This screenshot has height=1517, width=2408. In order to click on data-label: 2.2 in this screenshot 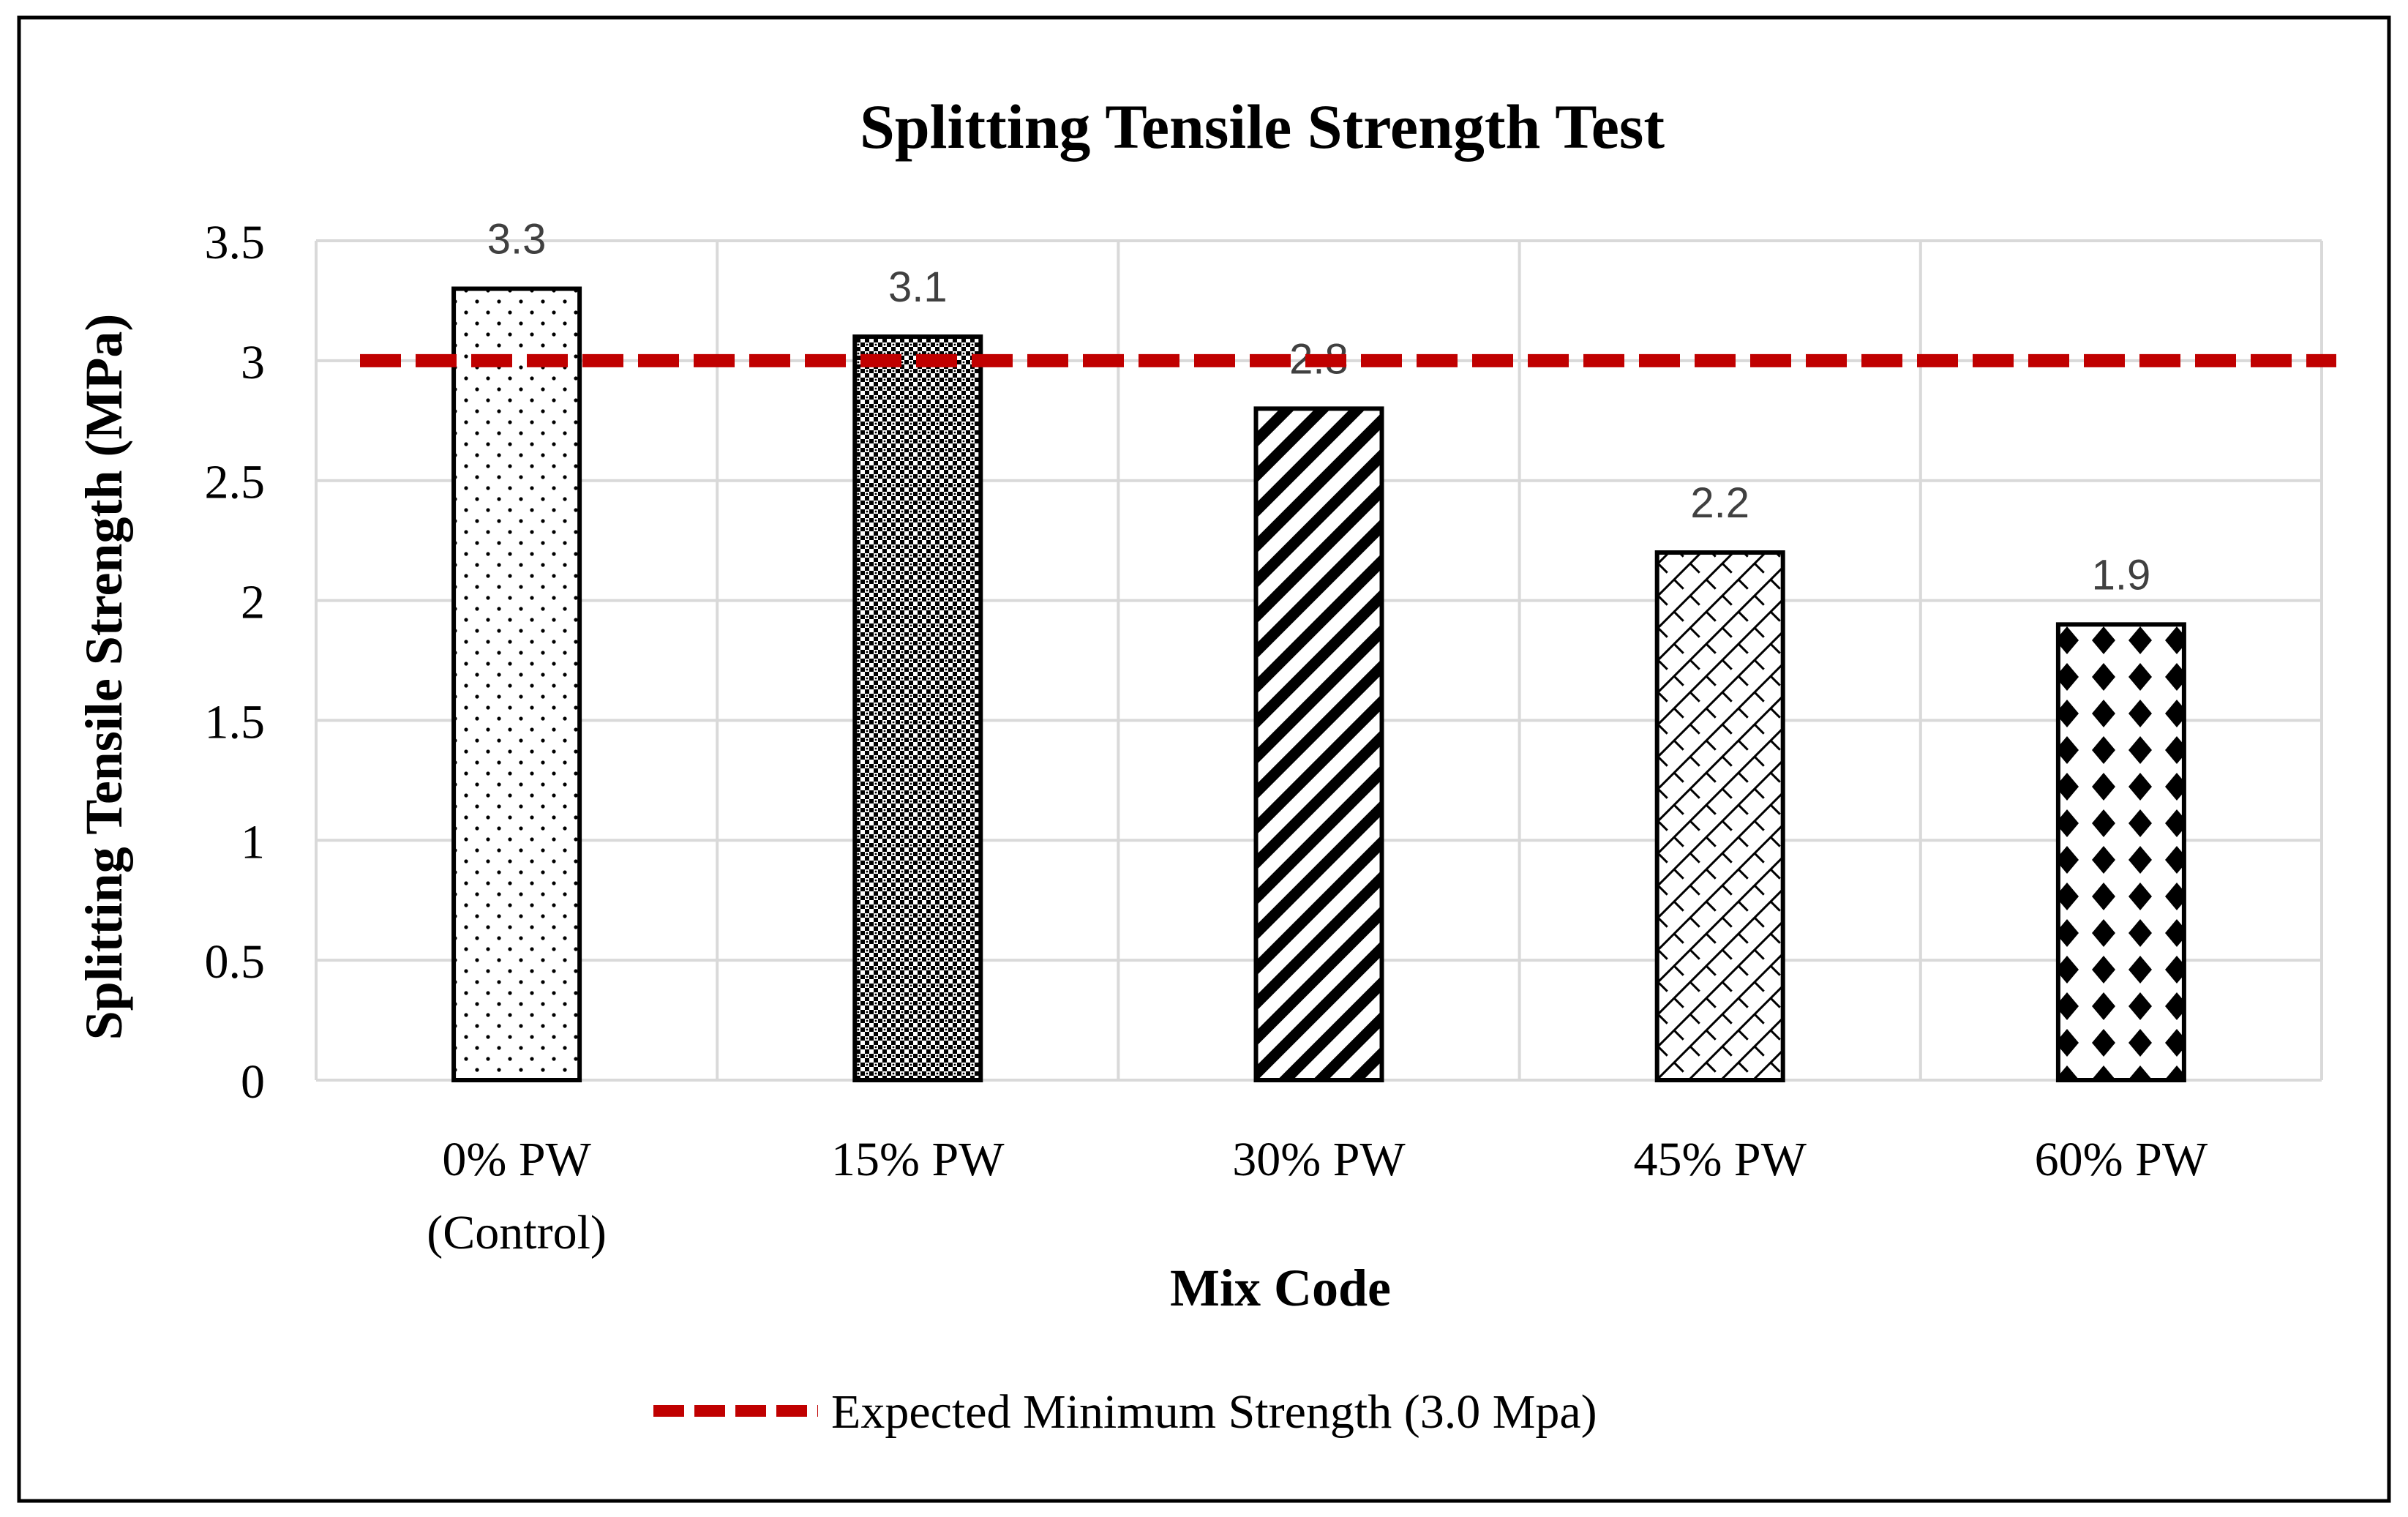, I will do `click(1719, 503)`.